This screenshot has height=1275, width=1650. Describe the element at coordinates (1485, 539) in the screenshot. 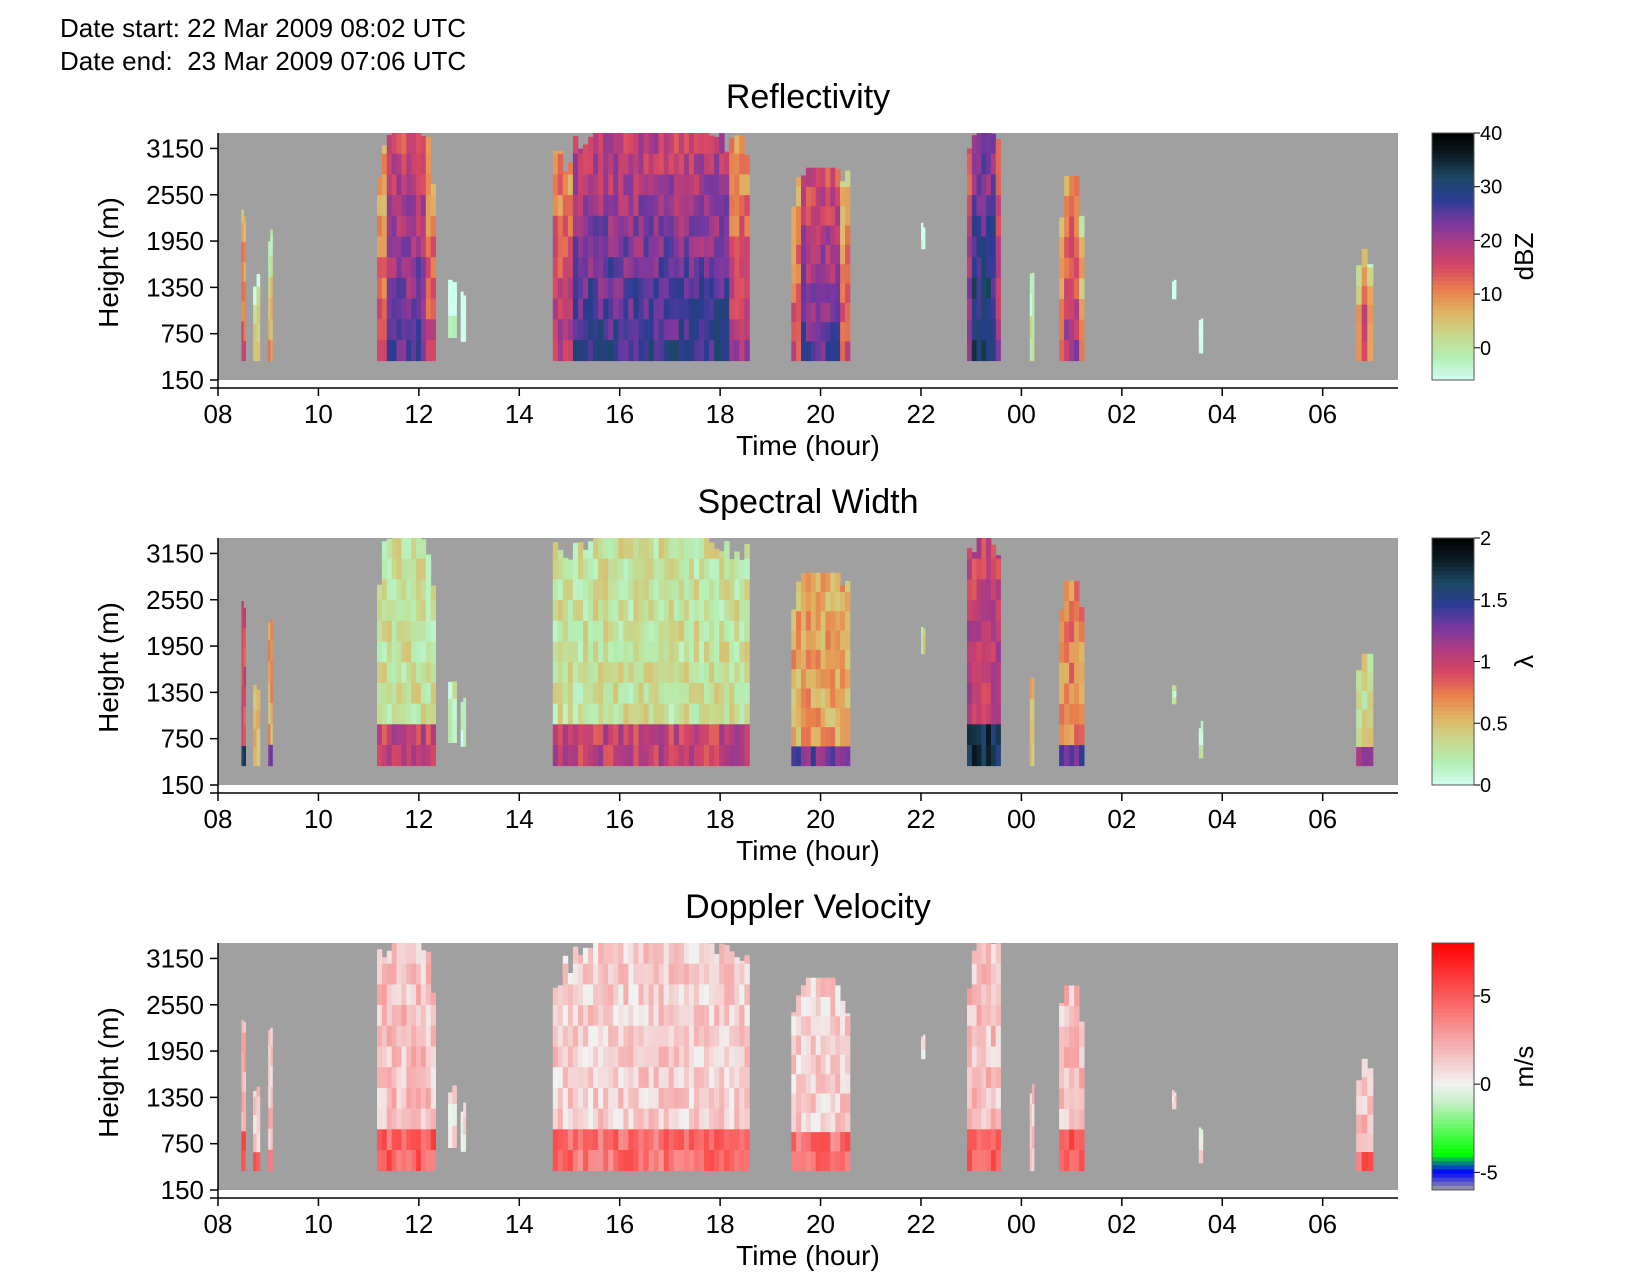

I see `colorbar-tick-label: 2` at that location.